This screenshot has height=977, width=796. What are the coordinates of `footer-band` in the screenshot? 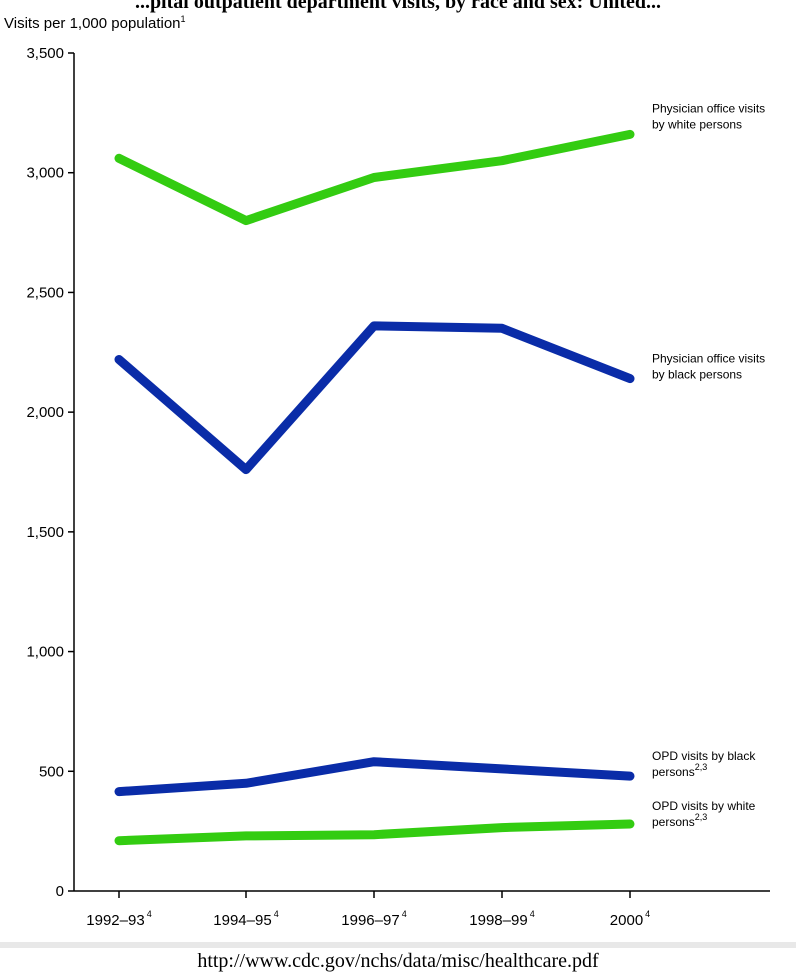 It's located at (398, 945).